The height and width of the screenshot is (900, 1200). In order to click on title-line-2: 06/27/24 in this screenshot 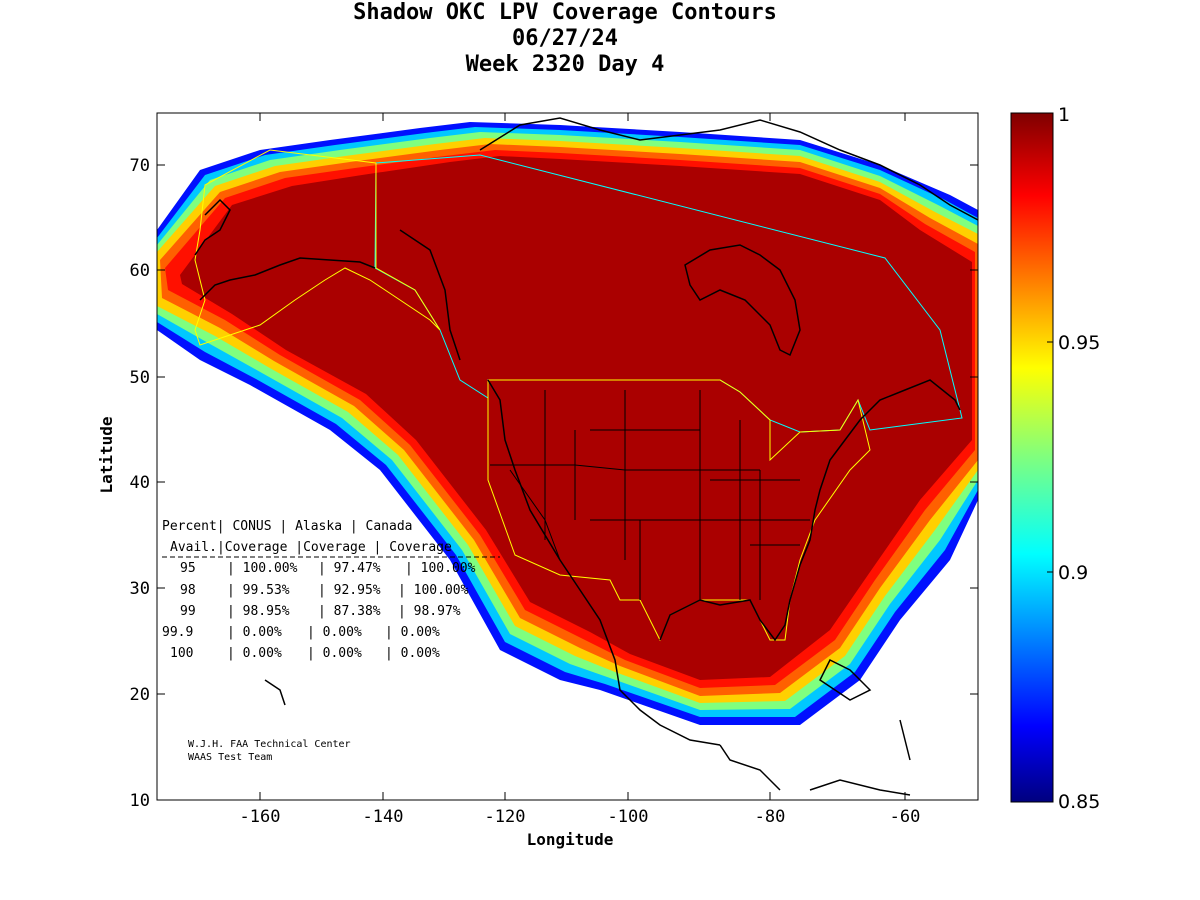, I will do `click(565, 38)`.